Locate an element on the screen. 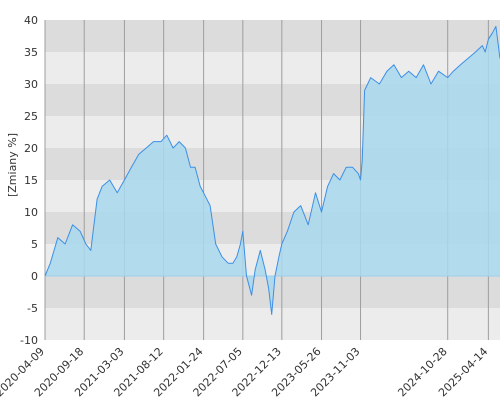  y-tick-label: 5 is located at coordinates (34, 244).